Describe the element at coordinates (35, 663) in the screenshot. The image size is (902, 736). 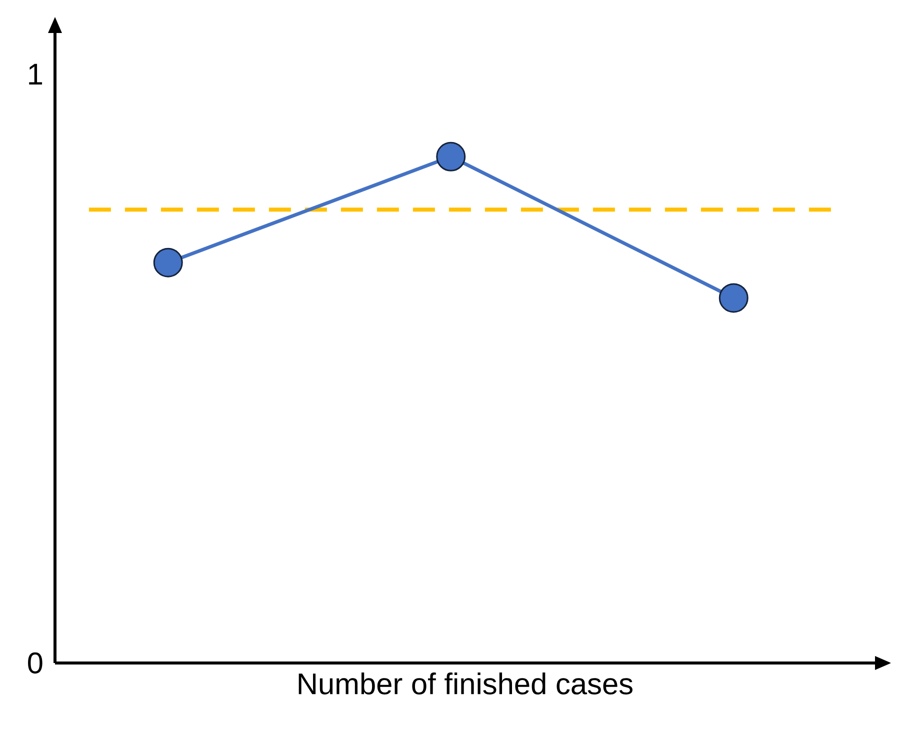
I see `y-tick-label: 0` at that location.